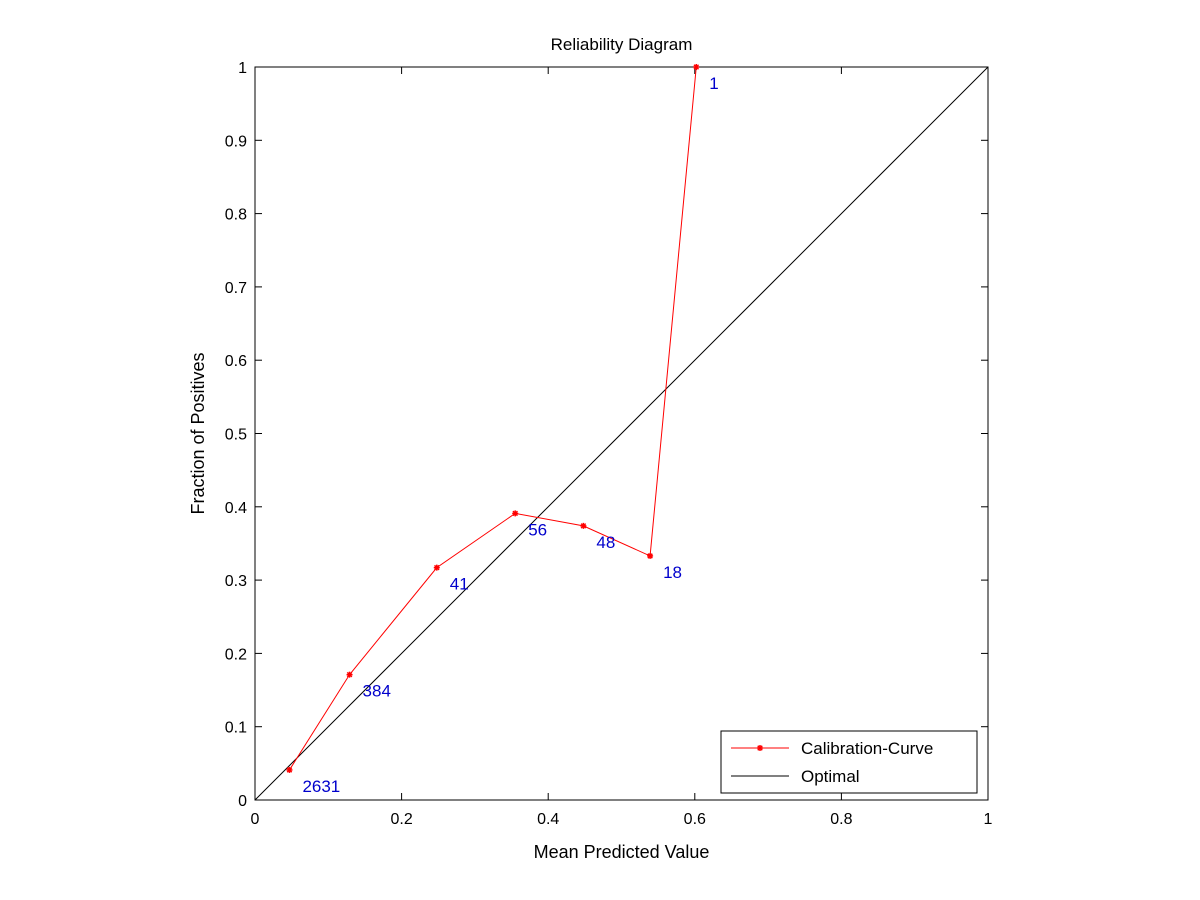 The width and height of the screenshot is (1200, 900). What do you see at coordinates (795, 776) in the screenshot?
I see `legend-item-optimal: Optimal` at bounding box center [795, 776].